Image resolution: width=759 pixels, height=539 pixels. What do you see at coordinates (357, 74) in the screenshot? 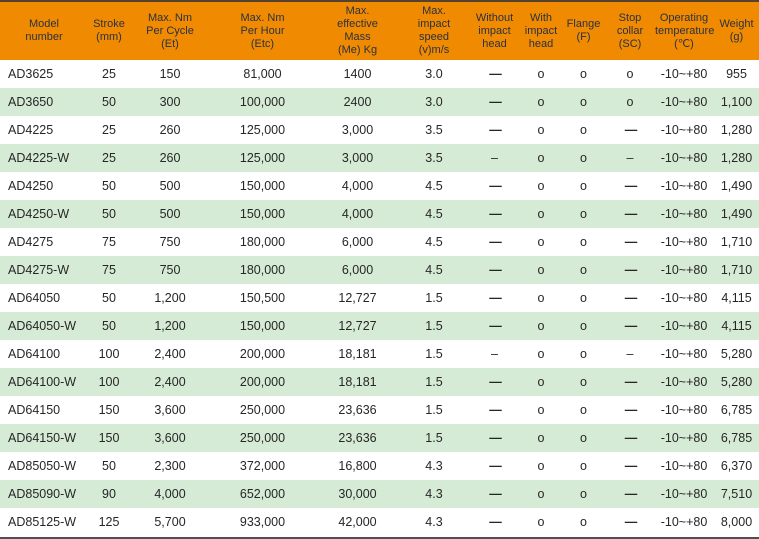
I see `cell-effective-mass: 1400` at bounding box center [357, 74].